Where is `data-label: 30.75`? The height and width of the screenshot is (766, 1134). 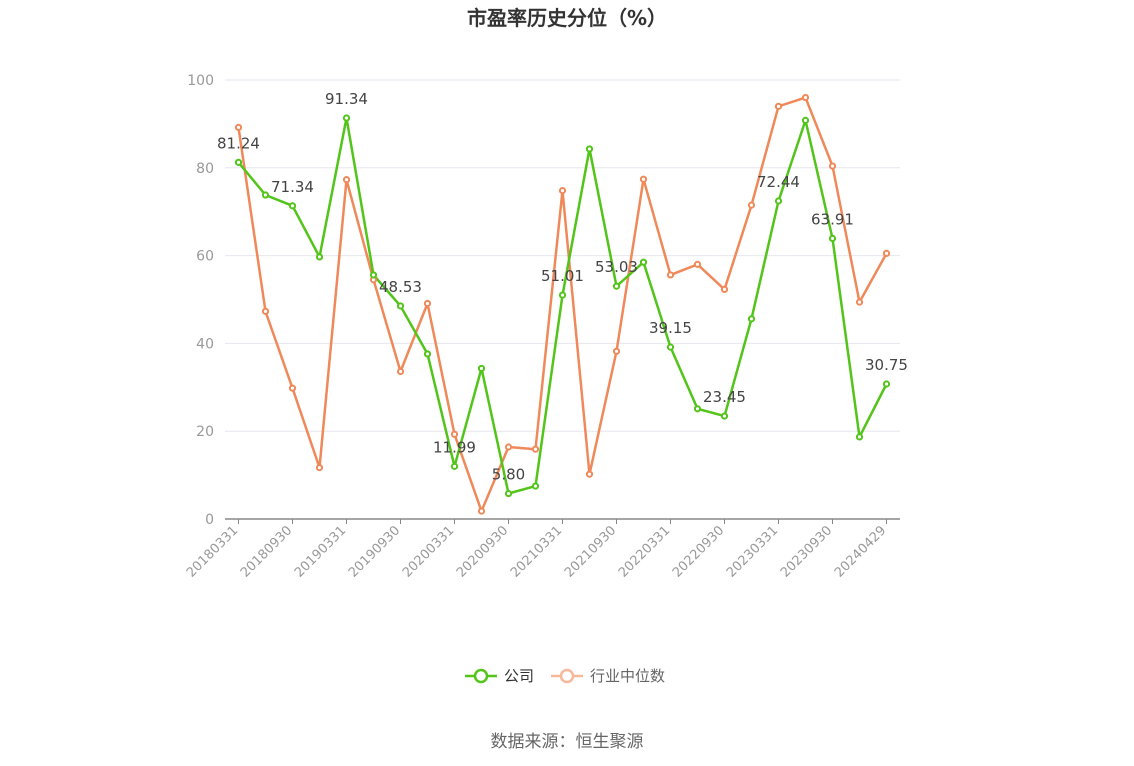 data-label: 30.75 is located at coordinates (886, 365).